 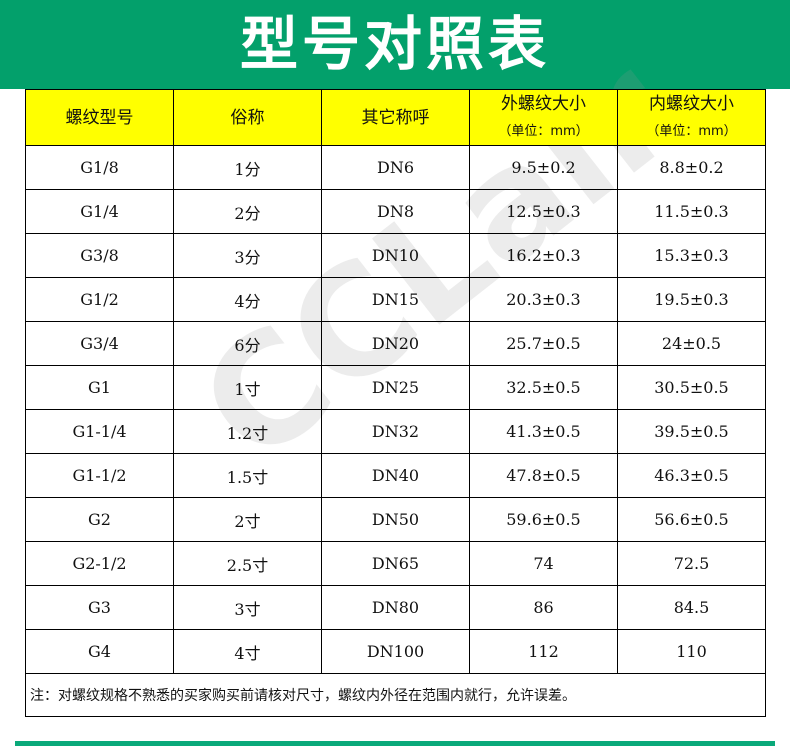 I want to click on table-cell: 2寸, so click(x=247, y=519).